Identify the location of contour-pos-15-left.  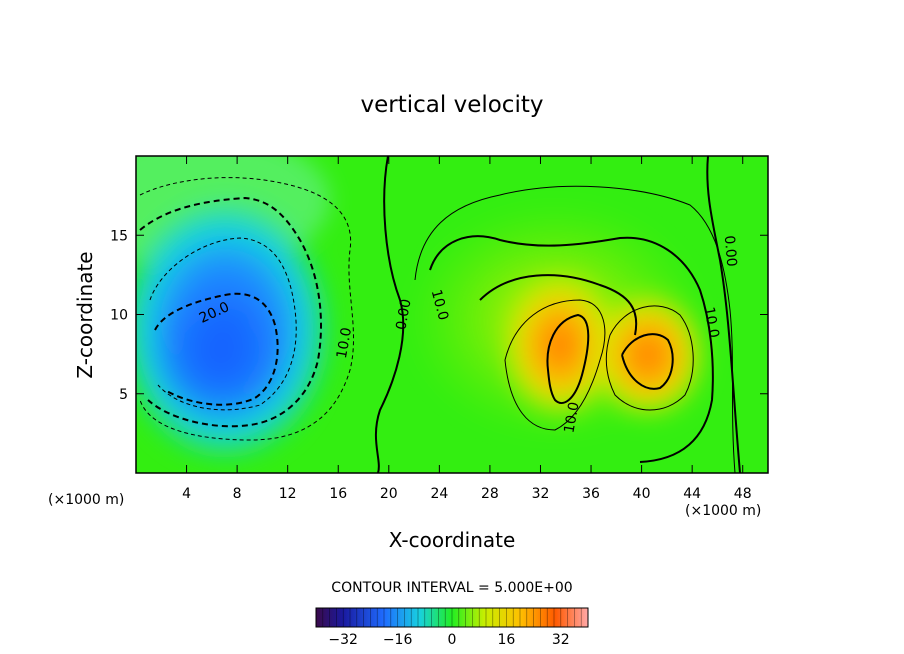
(555, 365).